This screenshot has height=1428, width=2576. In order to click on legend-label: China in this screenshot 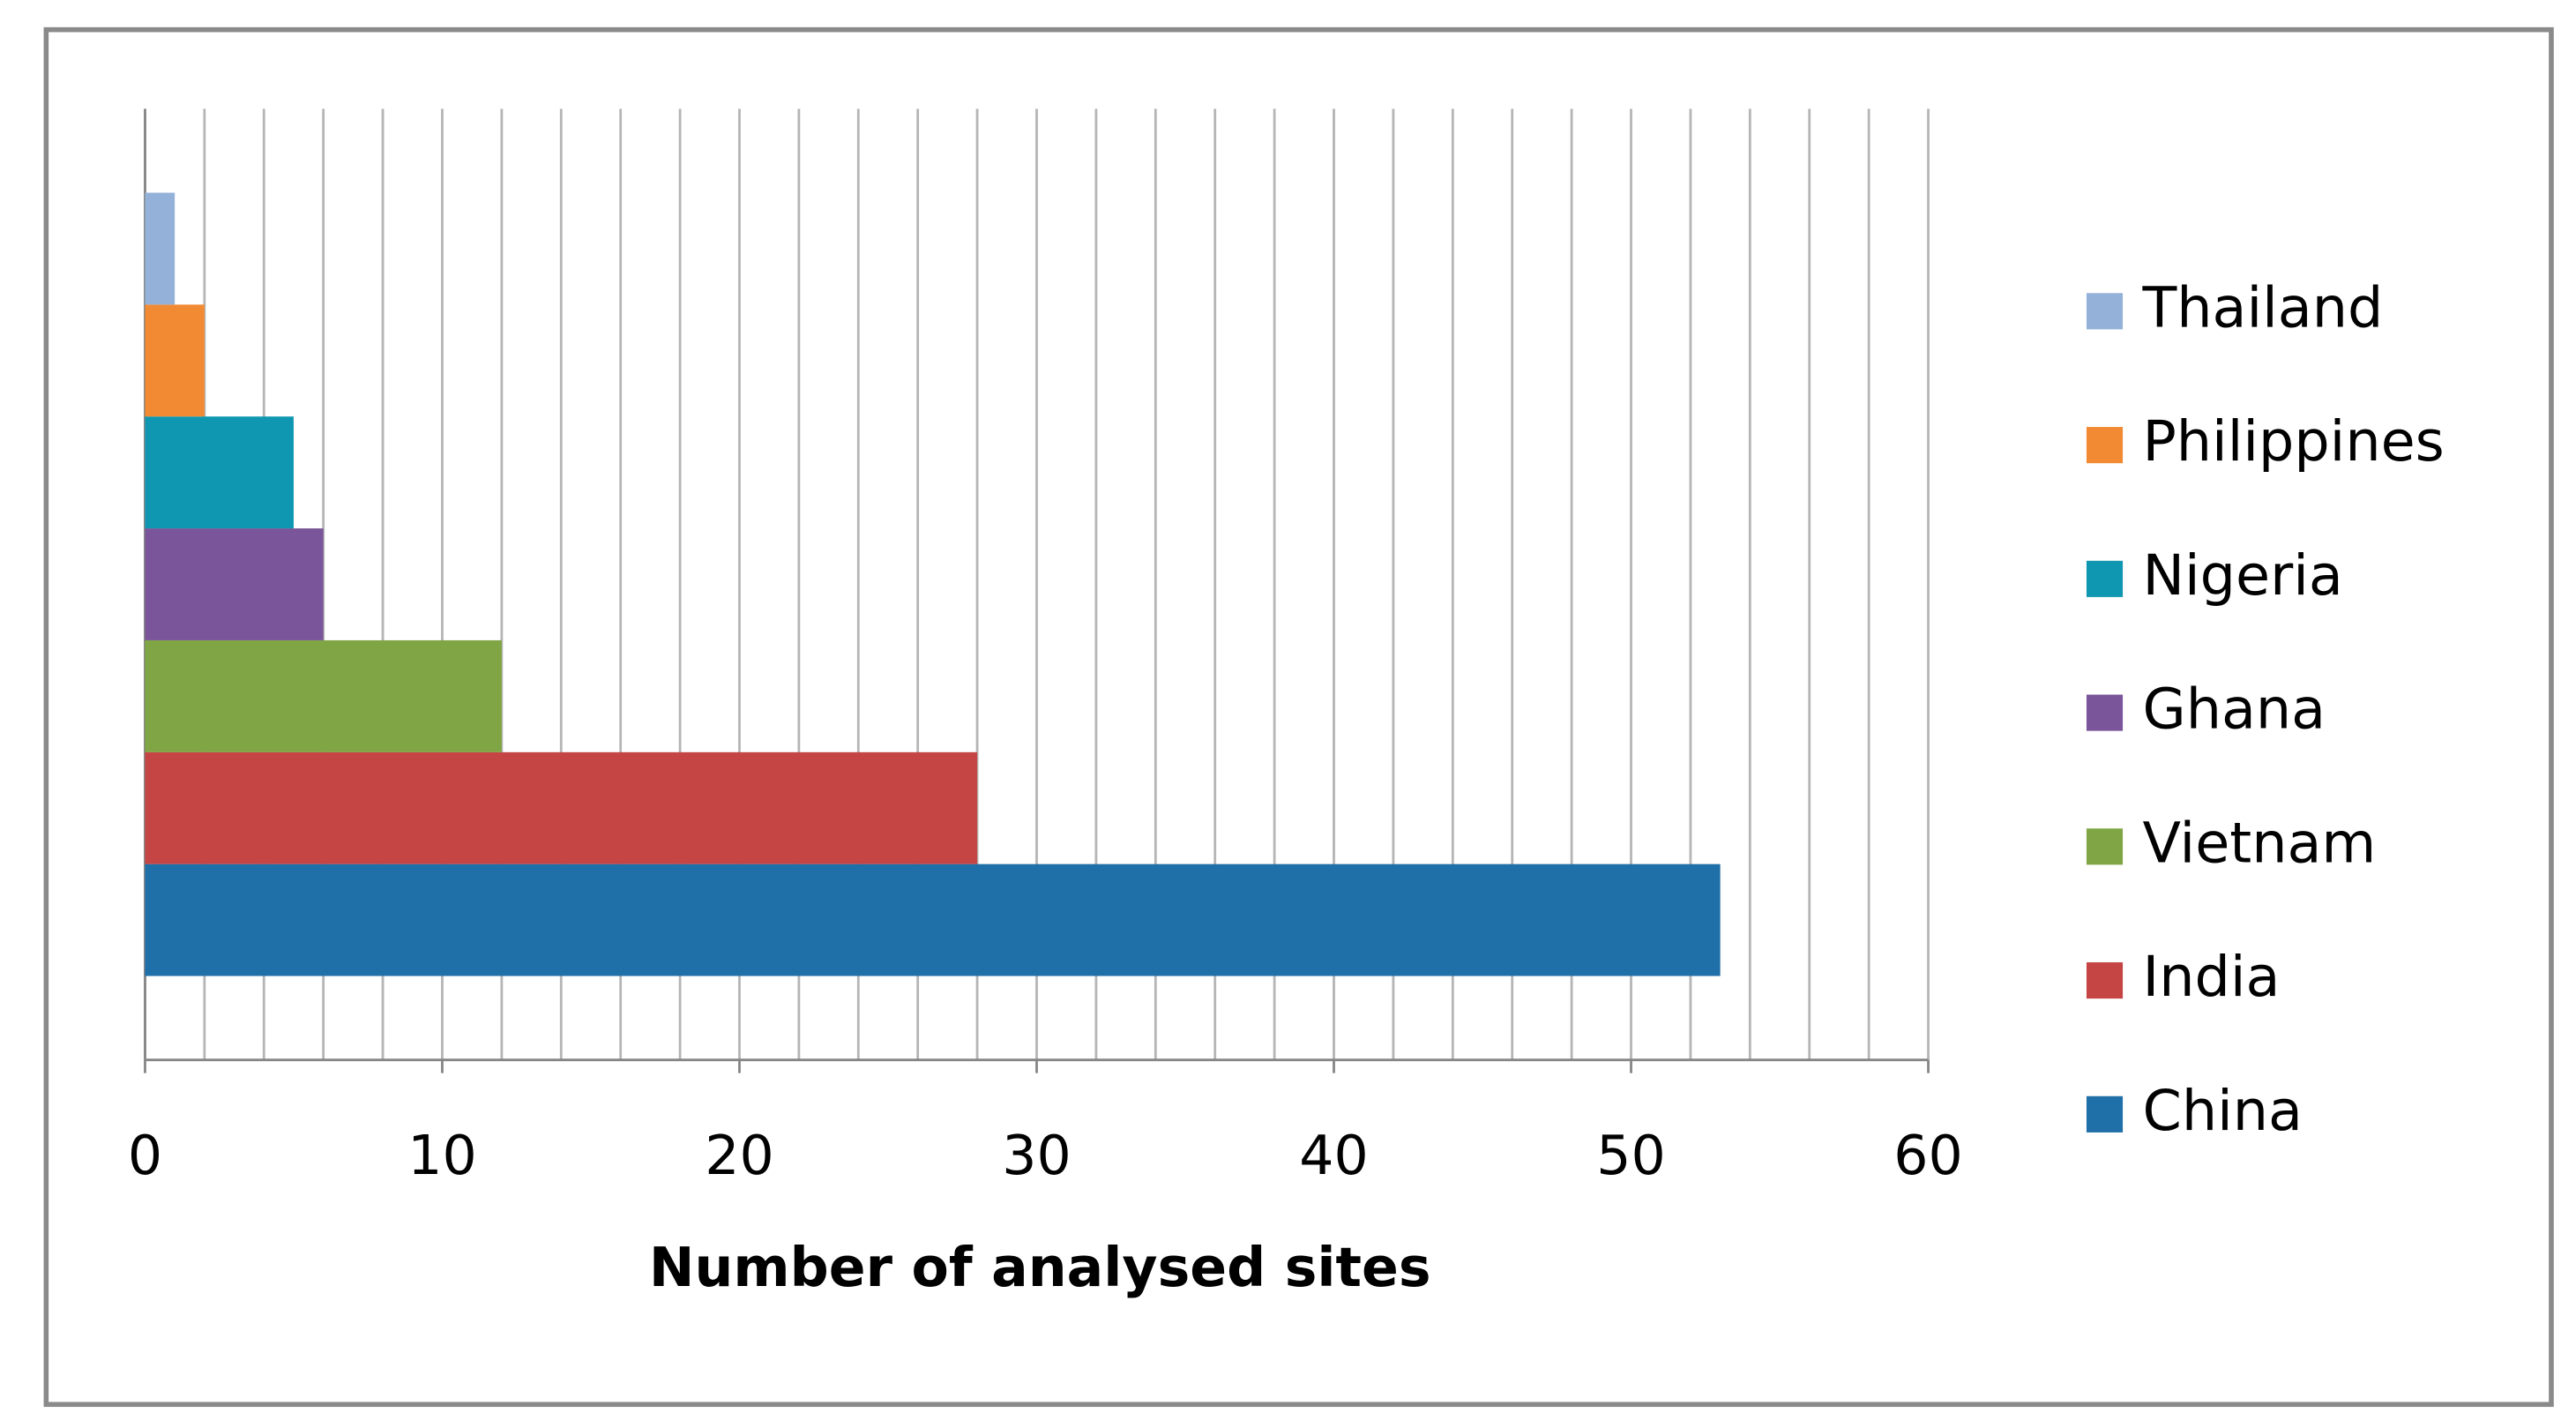, I will do `click(2222, 1110)`.